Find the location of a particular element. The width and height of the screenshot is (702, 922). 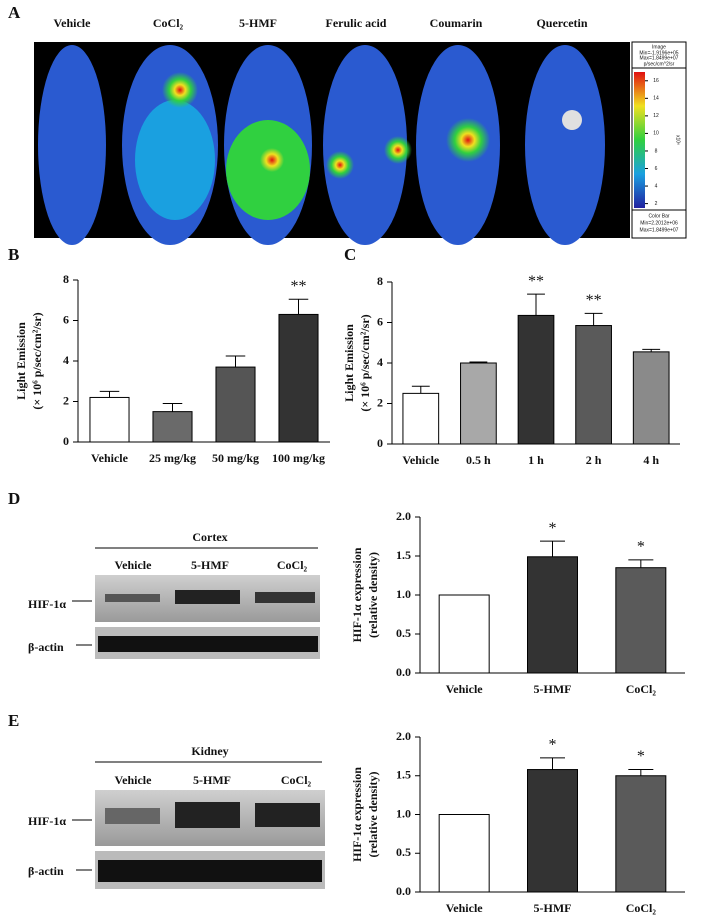

x-tick-label: 100 mg/kg is located at coordinates (298, 458).